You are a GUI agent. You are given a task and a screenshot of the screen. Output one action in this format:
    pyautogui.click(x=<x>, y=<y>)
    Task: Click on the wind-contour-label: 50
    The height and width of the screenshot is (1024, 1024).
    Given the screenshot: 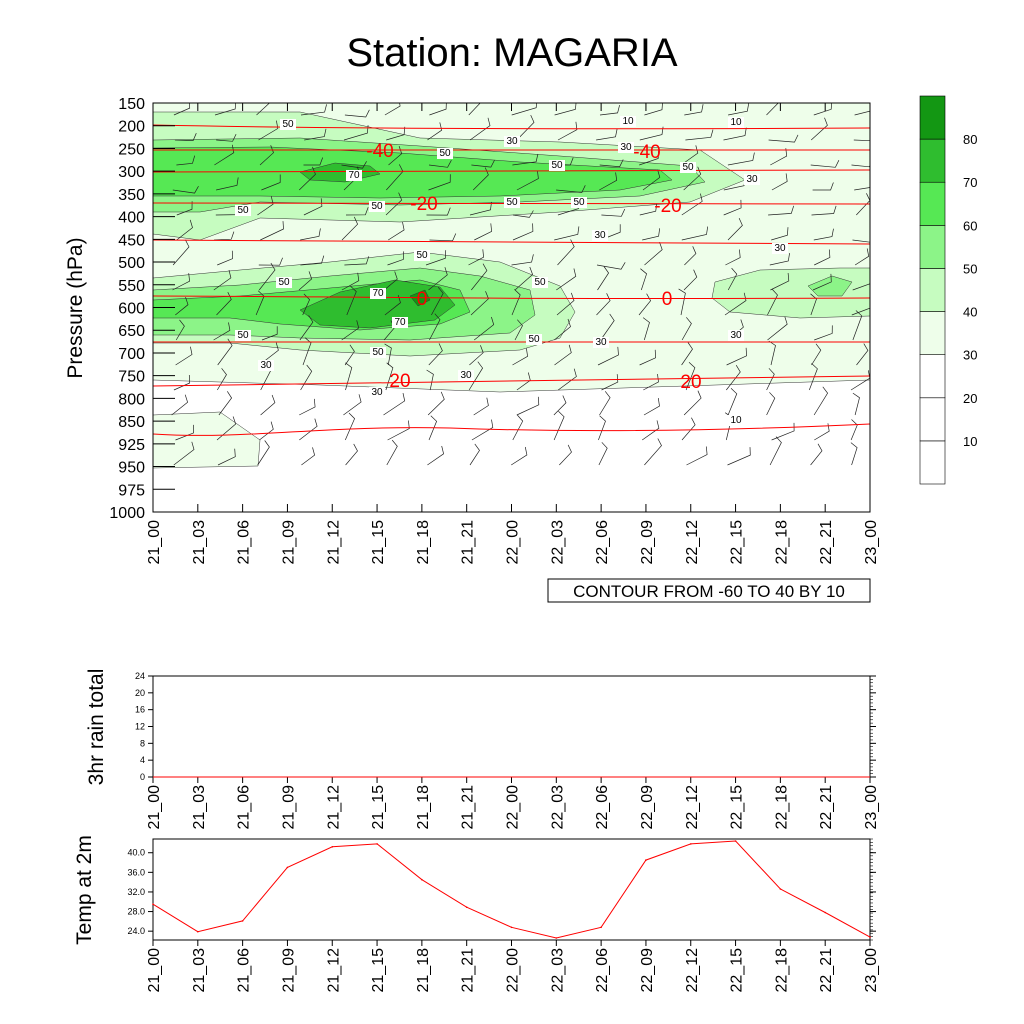 What is the action you would take?
    pyautogui.click(x=557, y=165)
    